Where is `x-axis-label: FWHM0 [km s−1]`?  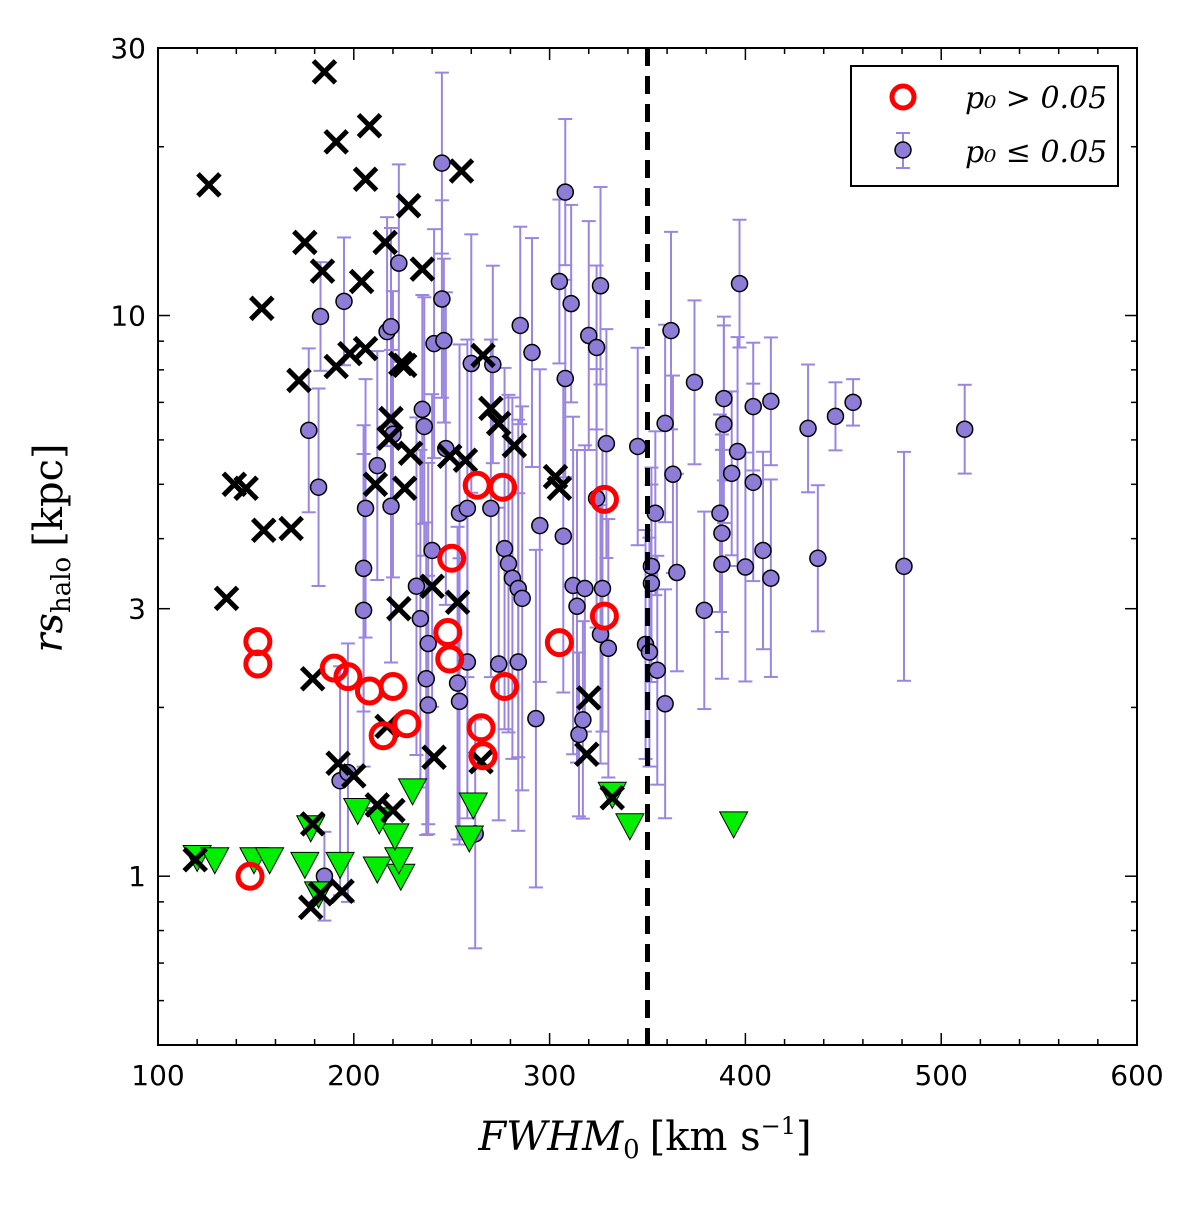 x-axis-label: FWHM0 [km s−1] is located at coordinates (644, 1138).